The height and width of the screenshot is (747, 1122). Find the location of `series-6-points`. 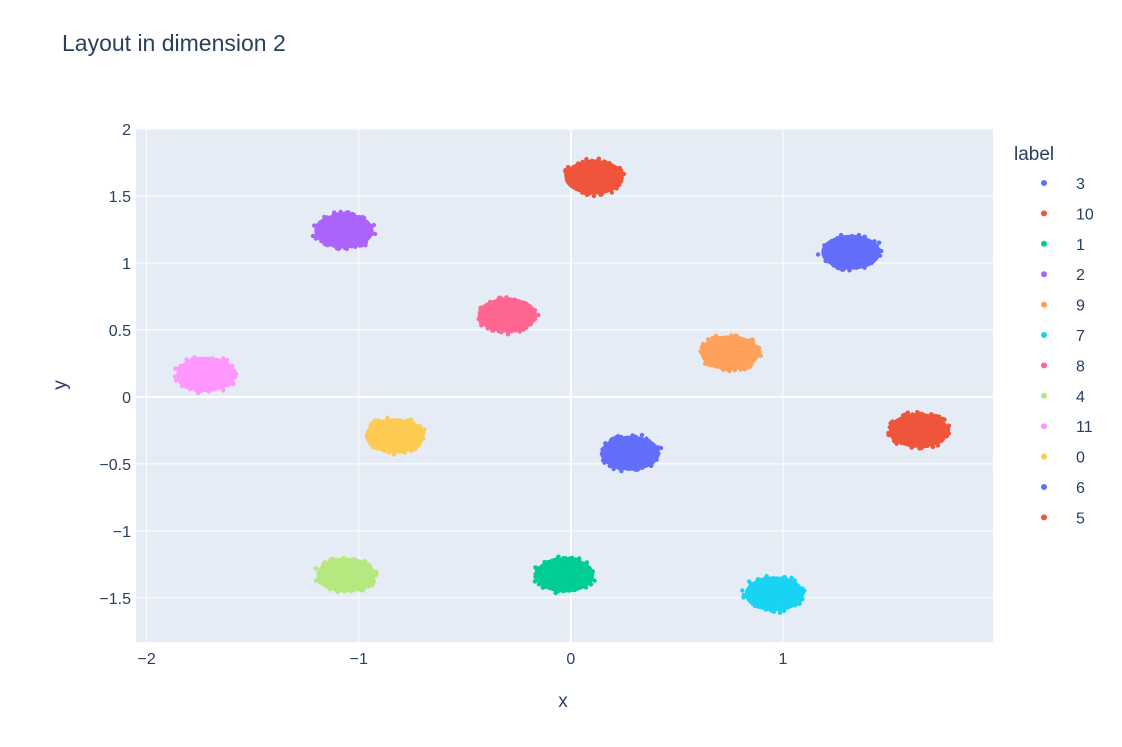

series-6-points is located at coordinates (631, 453).